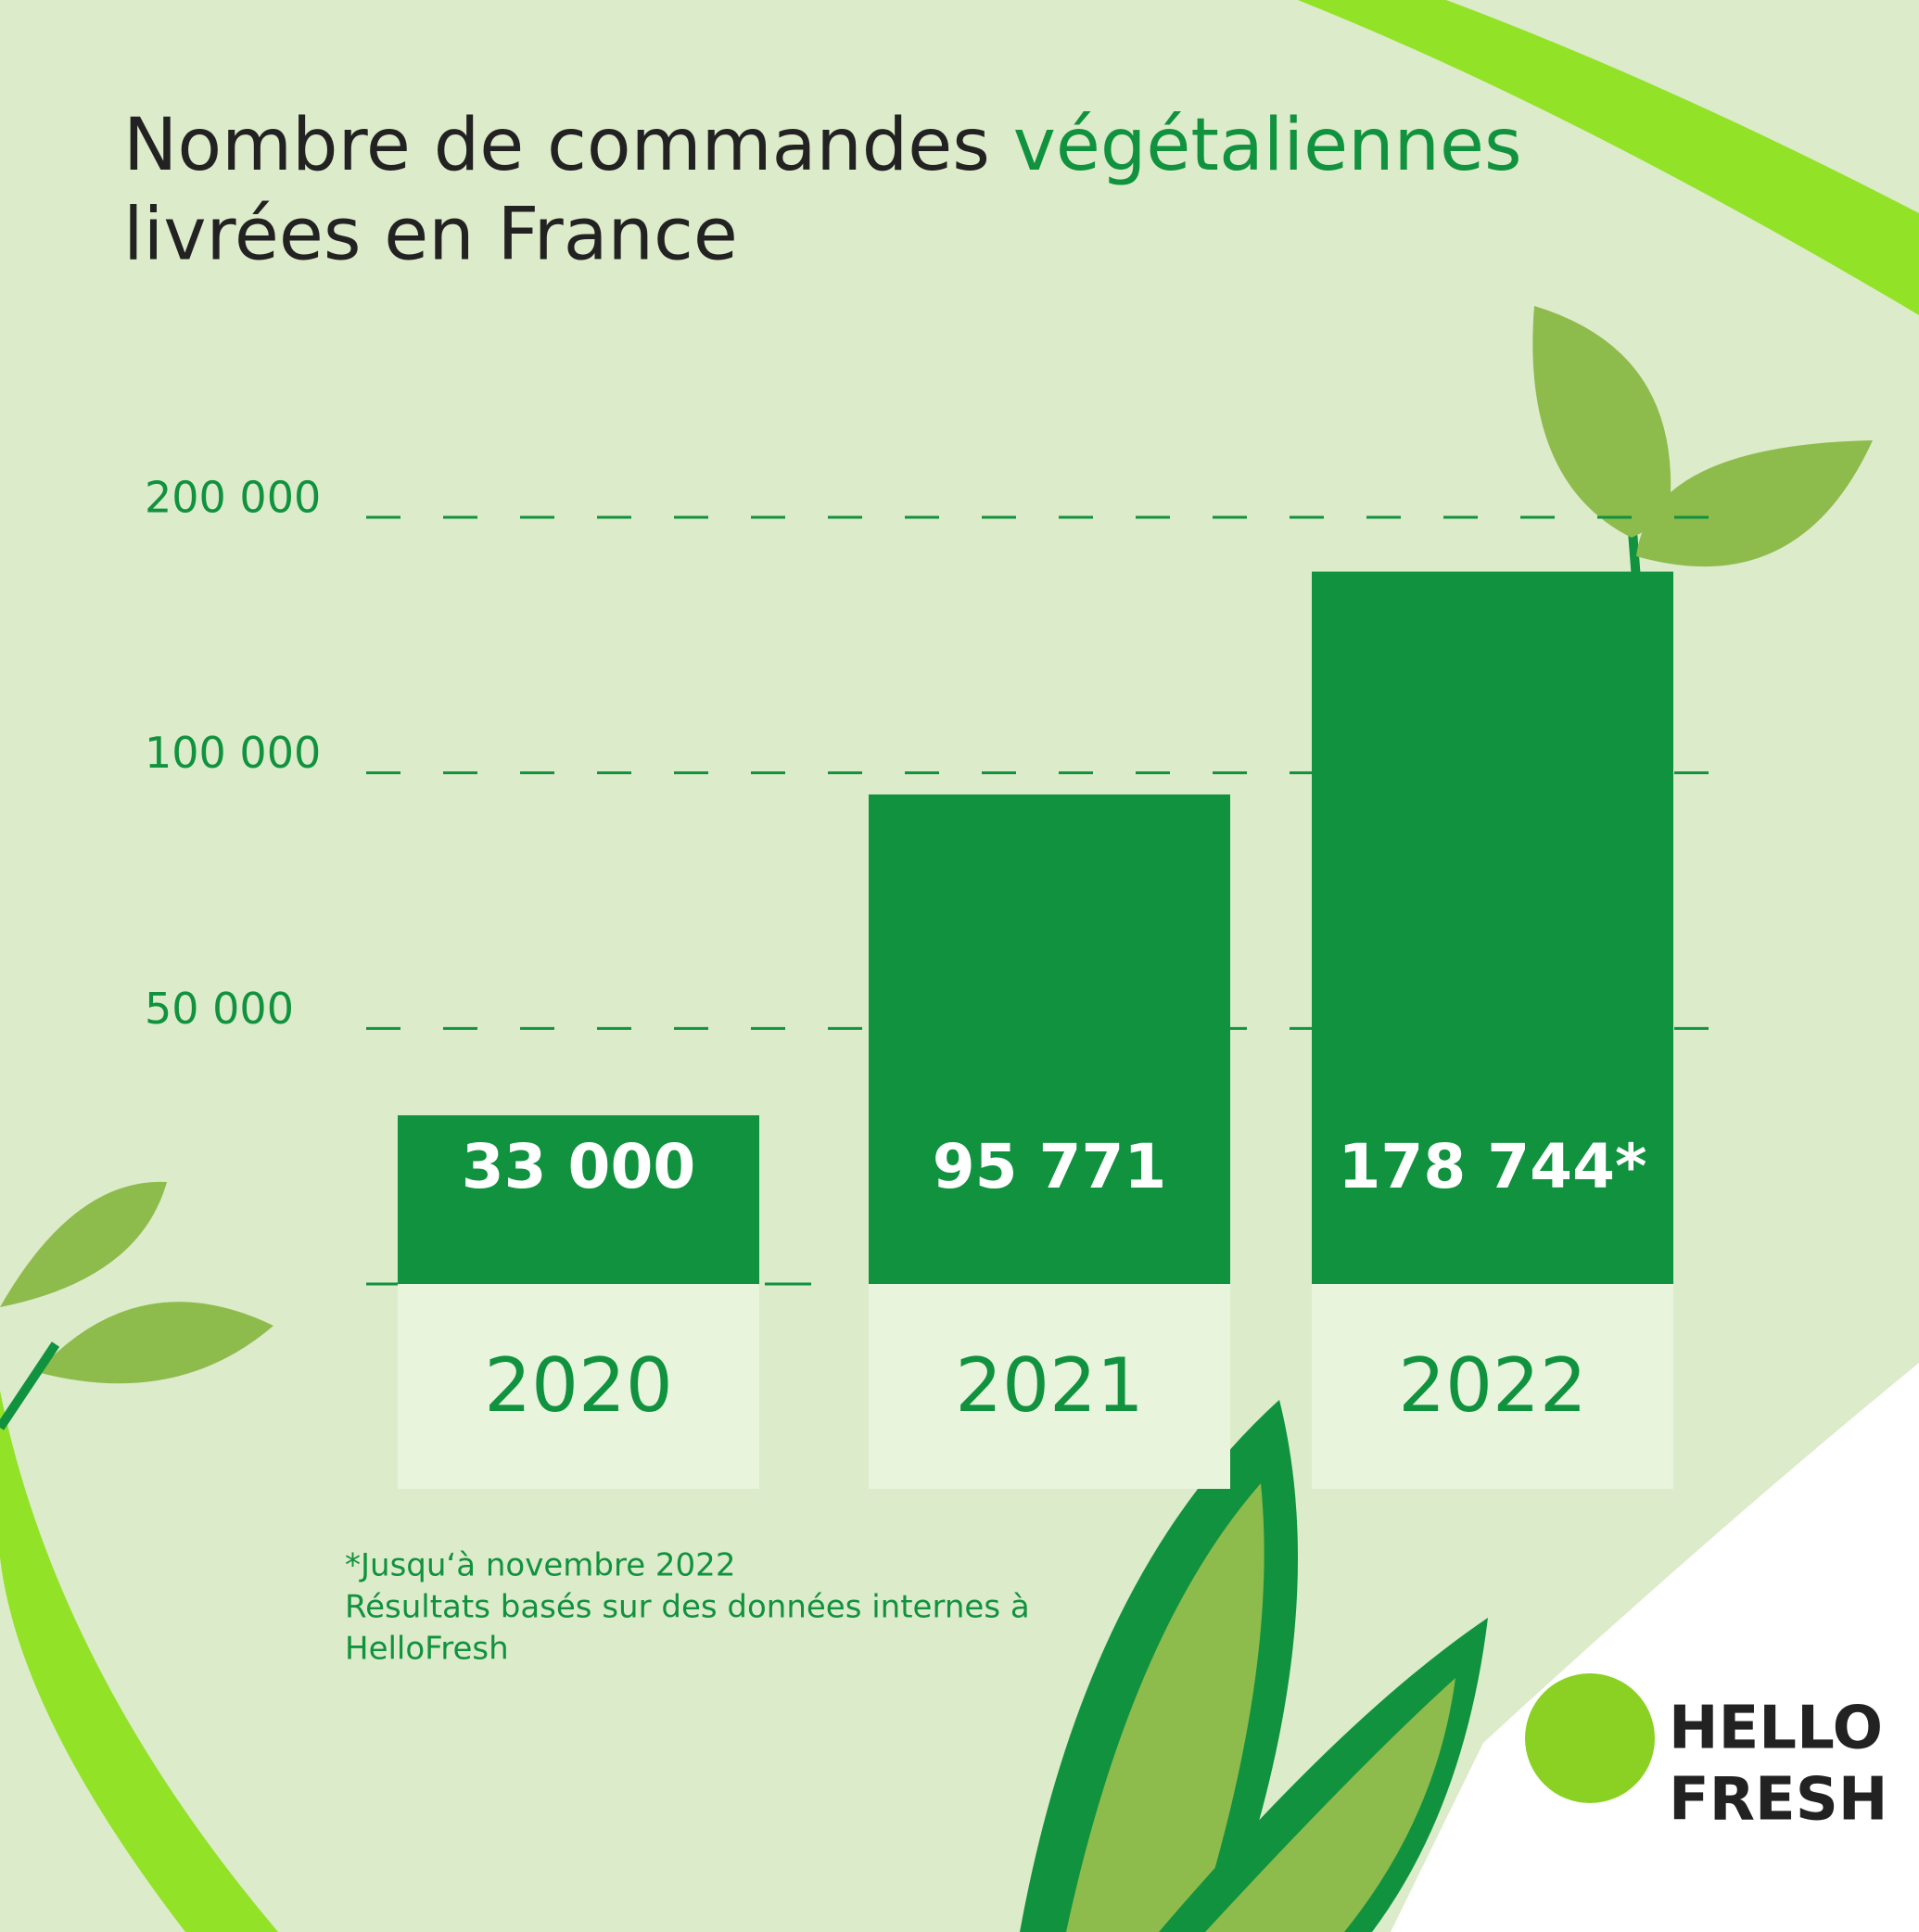  I want to click on footnote: HelloFresh, so click(427, 1649).